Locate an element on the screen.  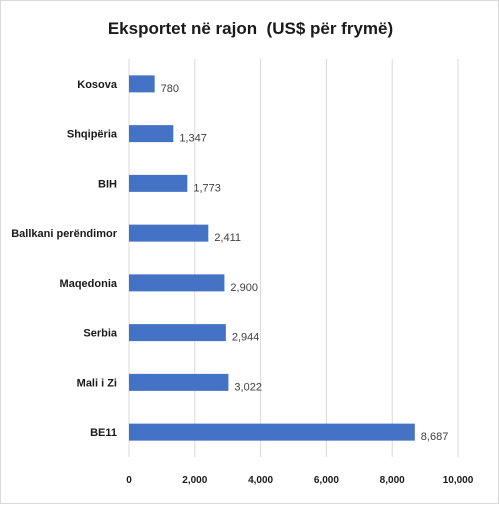
category-label: Ballkani perëndimor is located at coordinates (64, 234).